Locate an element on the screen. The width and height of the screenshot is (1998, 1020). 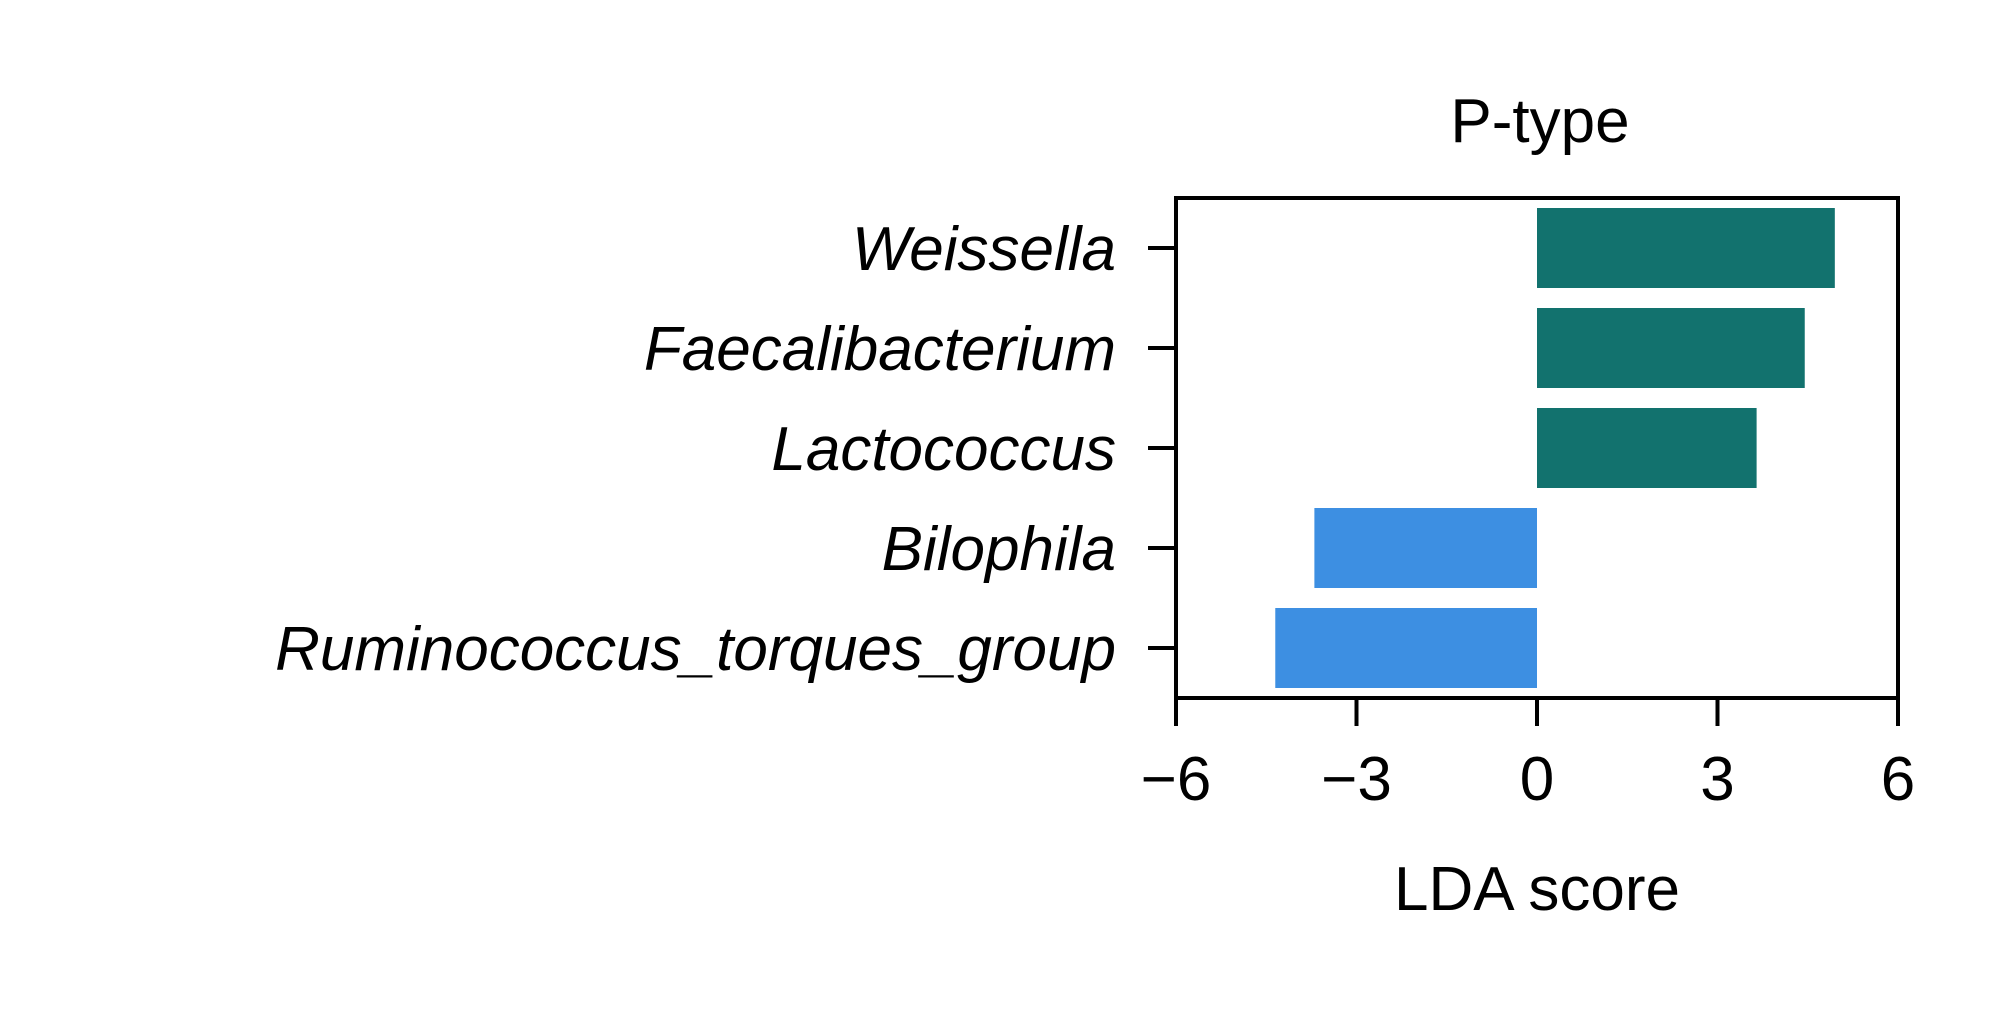
chart-title: P-type is located at coordinates (1539, 121).